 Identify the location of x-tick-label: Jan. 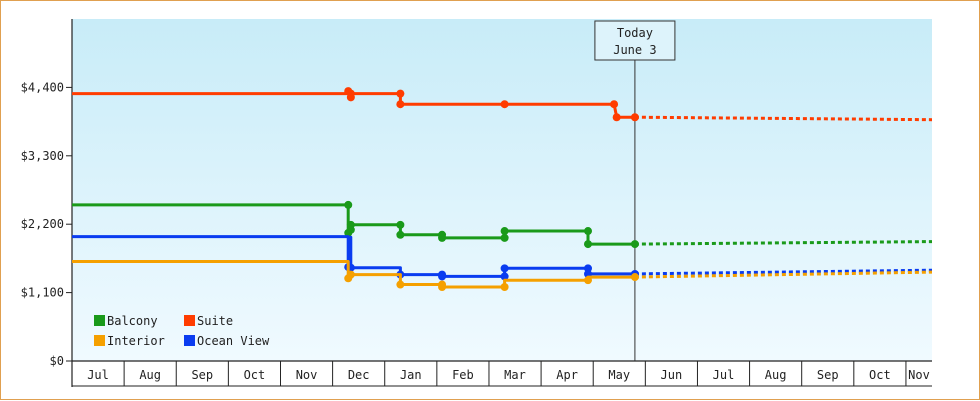
(411, 375).